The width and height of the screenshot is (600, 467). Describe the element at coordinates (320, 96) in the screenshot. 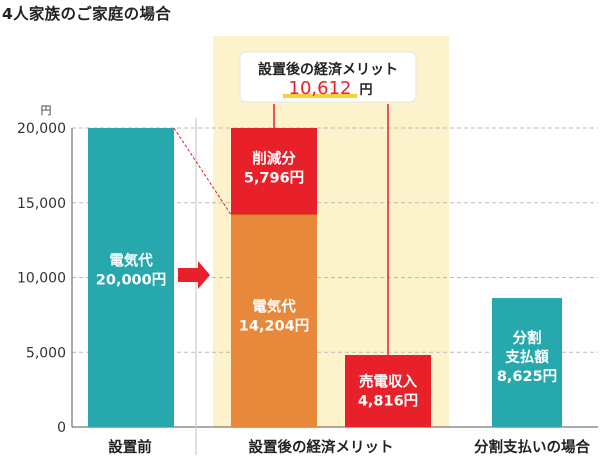

I see `callout-value-underline` at that location.